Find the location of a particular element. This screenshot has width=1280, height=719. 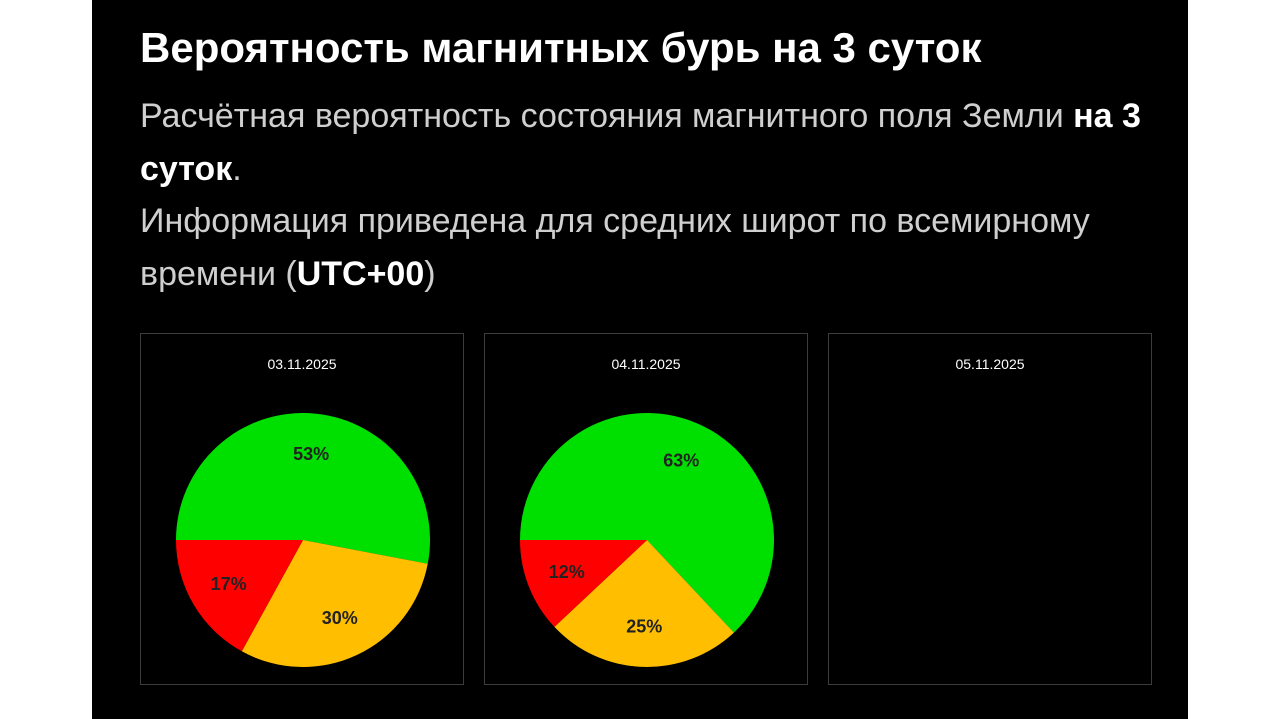

pie-chart: 63% 25% 12% is located at coordinates (647, 540).